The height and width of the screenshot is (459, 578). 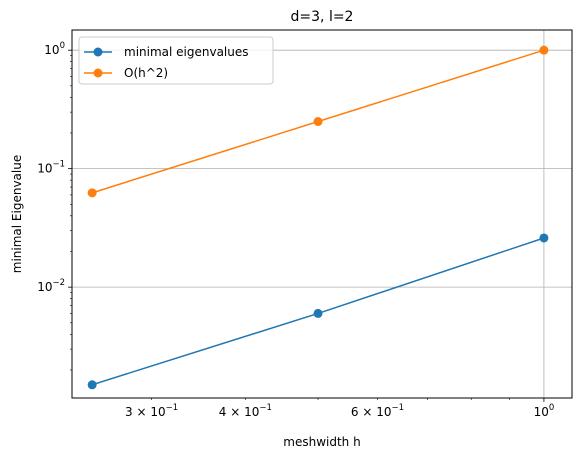 What do you see at coordinates (544, 411) in the screenshot?
I see `x-tick-label: 100` at bounding box center [544, 411].